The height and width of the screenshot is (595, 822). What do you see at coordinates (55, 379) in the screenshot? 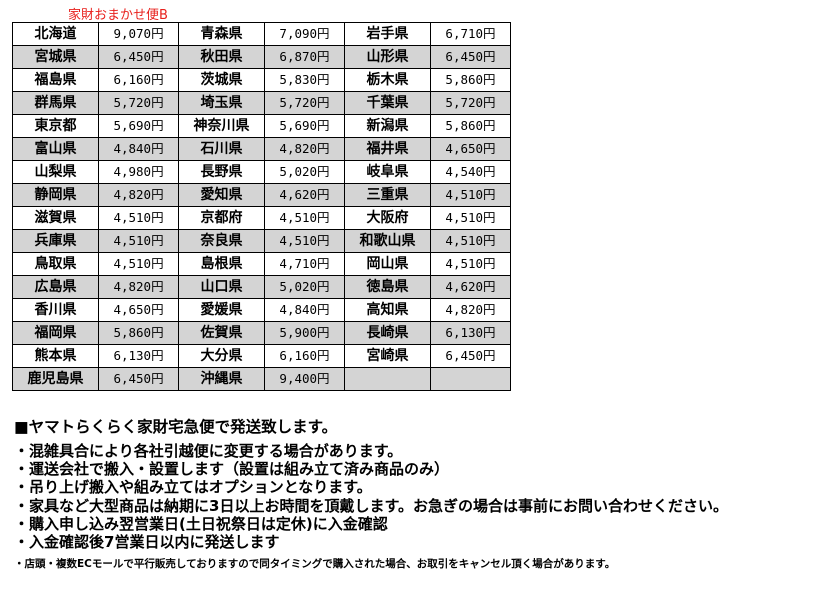
I see `prefecture-cell: 鹿児島県` at bounding box center [55, 379].